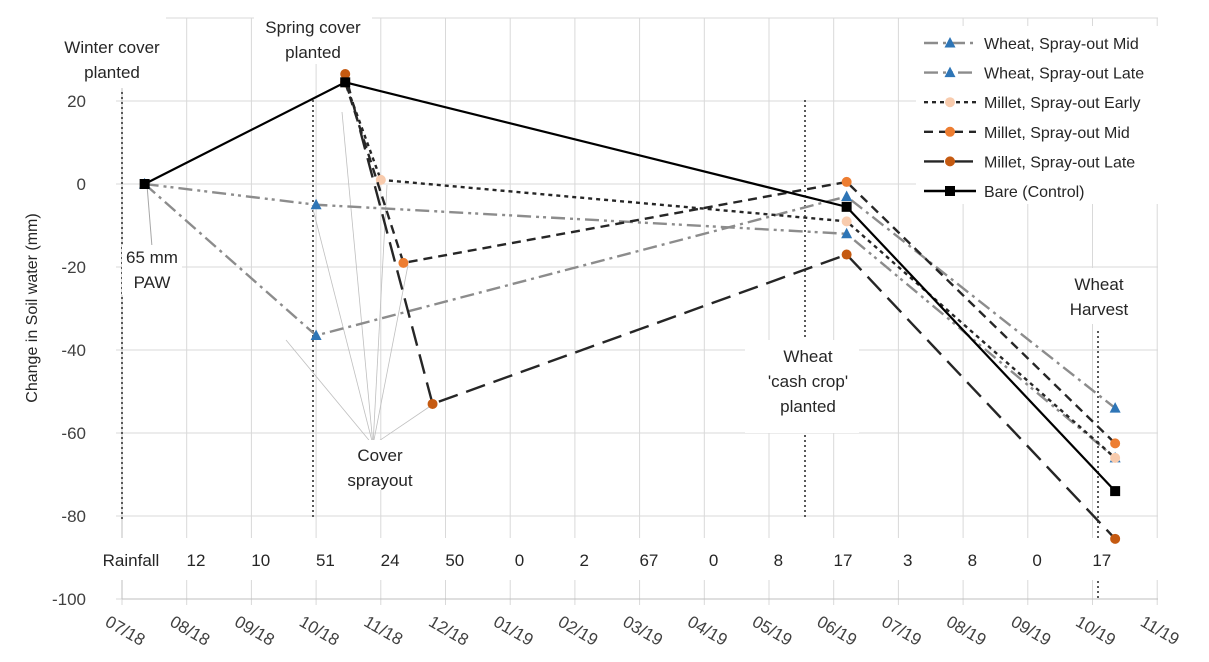 This screenshot has height=662, width=1209. Describe the element at coordinates (73, 267) in the screenshot. I see `y-tick-label: -20` at that location.